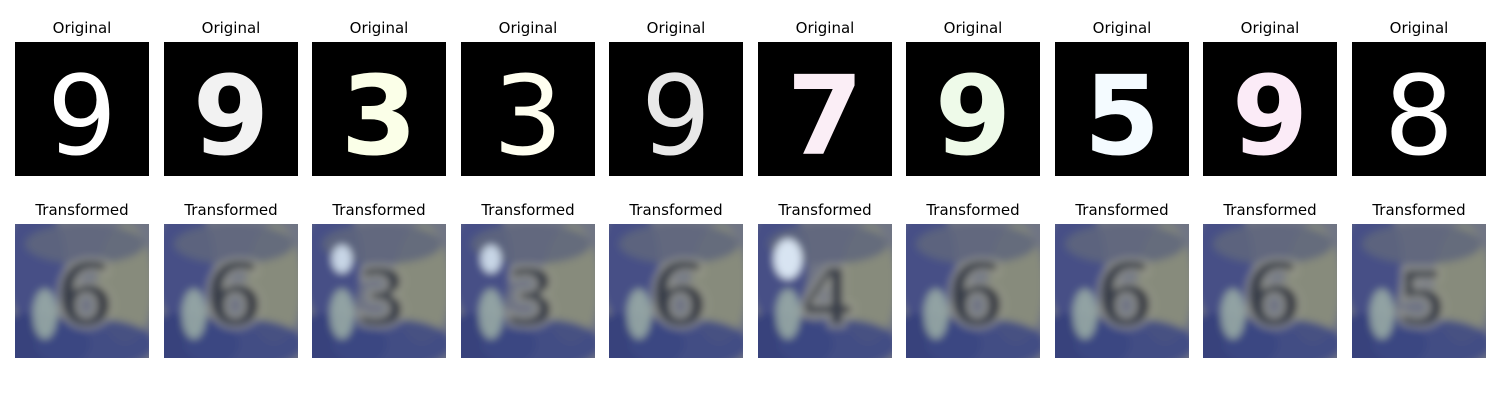 The height and width of the screenshot is (400, 1500). I want to click on original-digit-image: 7, so click(825, 109).